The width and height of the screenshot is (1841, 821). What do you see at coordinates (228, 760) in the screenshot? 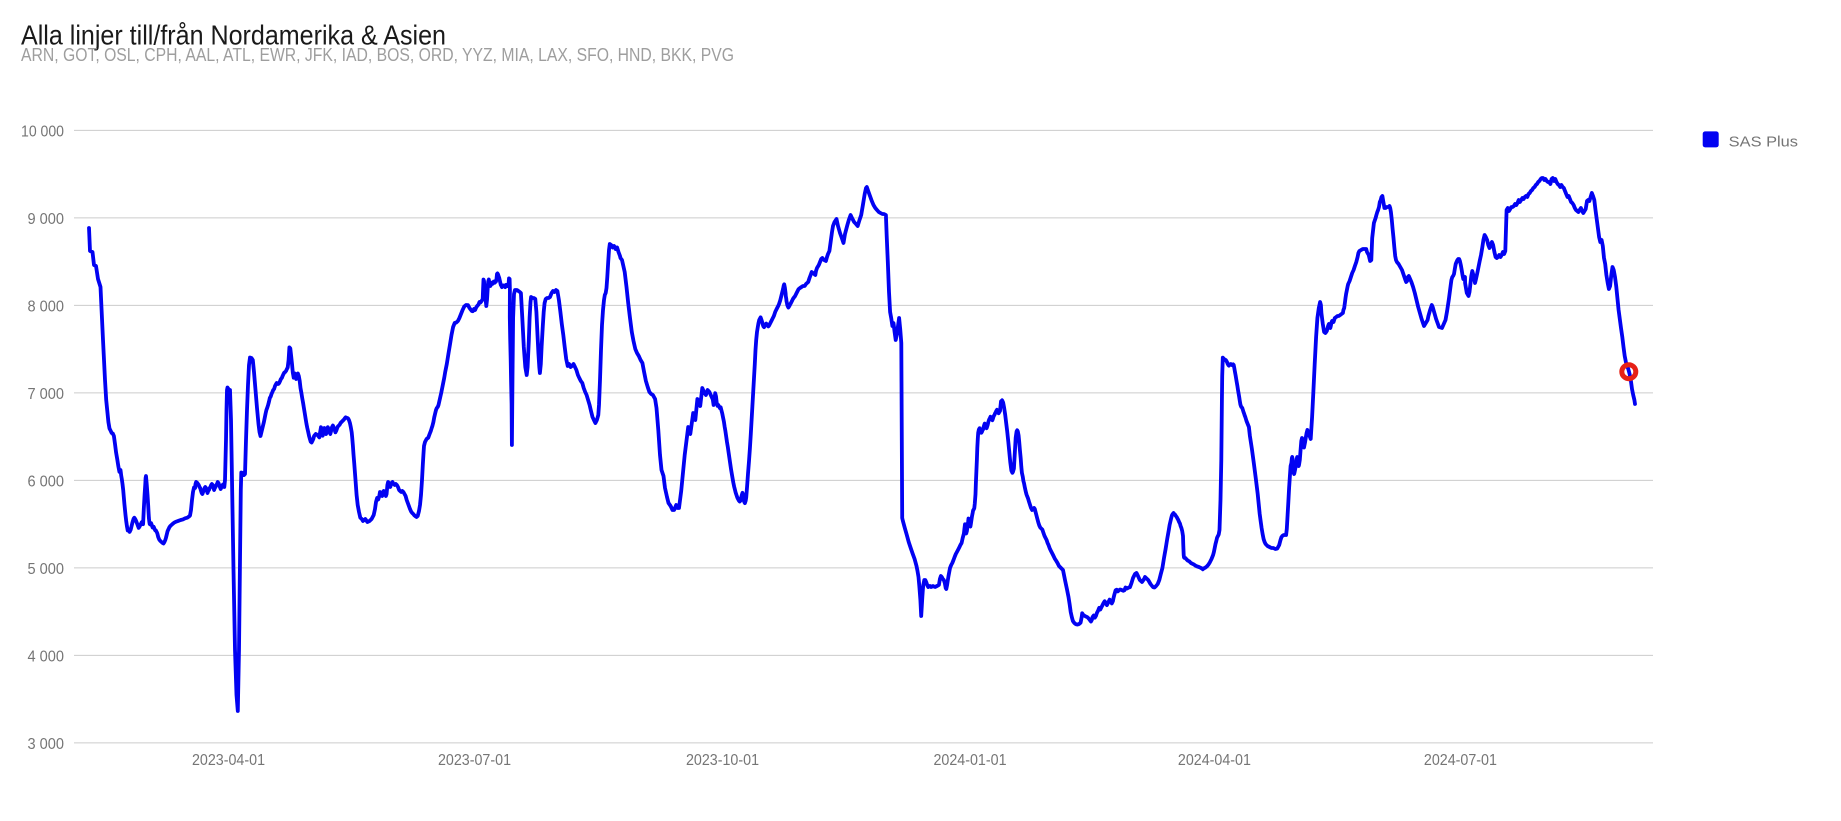
I see `svg-text: 2023-04-01` at bounding box center [228, 760].